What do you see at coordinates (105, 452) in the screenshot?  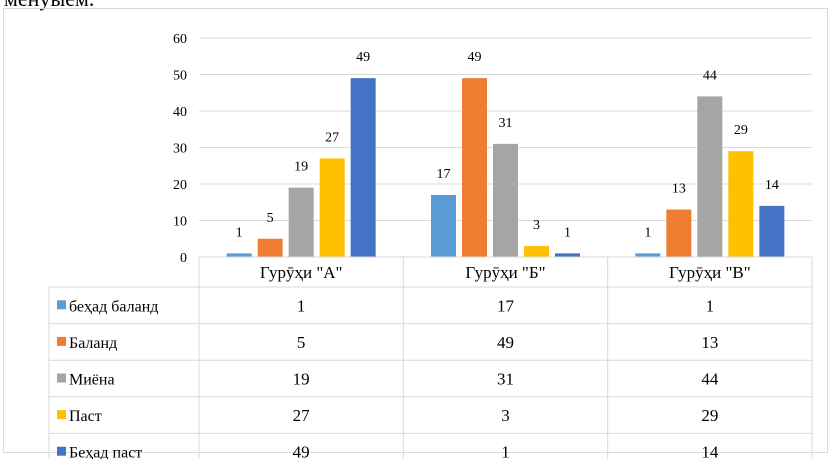 I see `legend-label: Беҳад паст` at bounding box center [105, 452].